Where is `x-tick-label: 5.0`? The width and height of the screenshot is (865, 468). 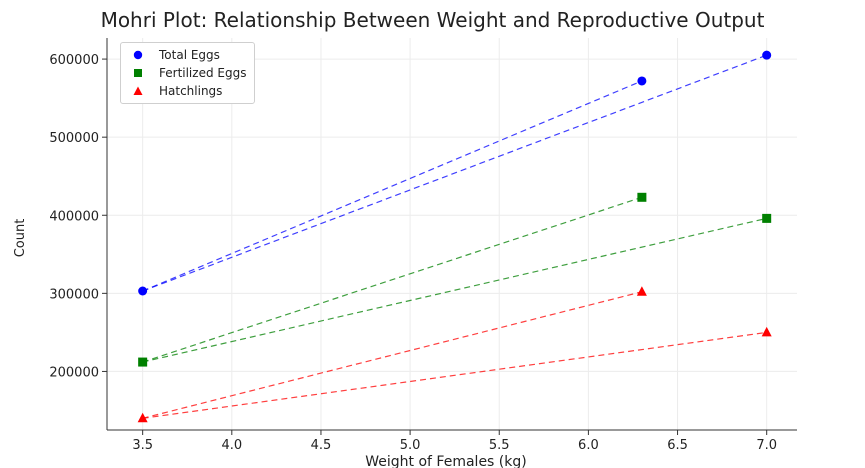 x-tick-label: 5.0 is located at coordinates (410, 445).